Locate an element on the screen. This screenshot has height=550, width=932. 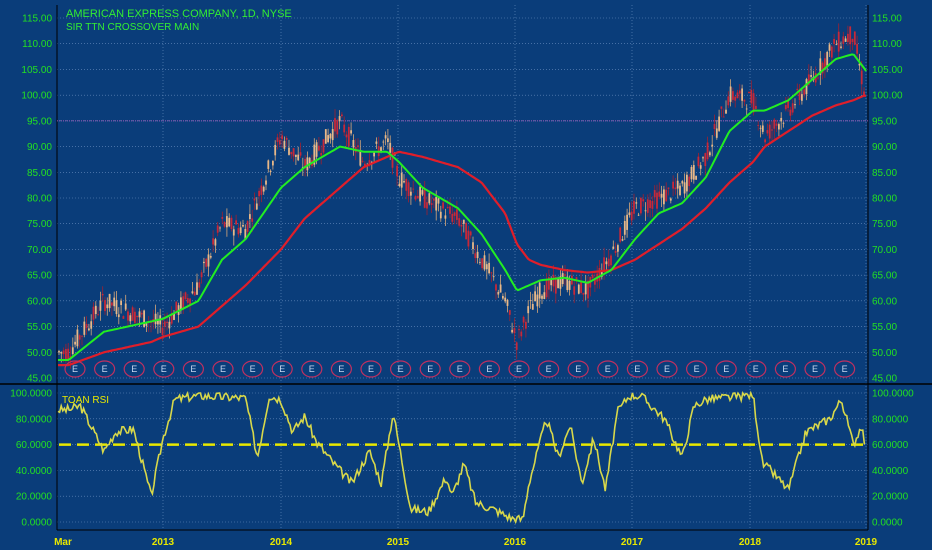
x-tick-label: 2019 is located at coordinates (866, 542).